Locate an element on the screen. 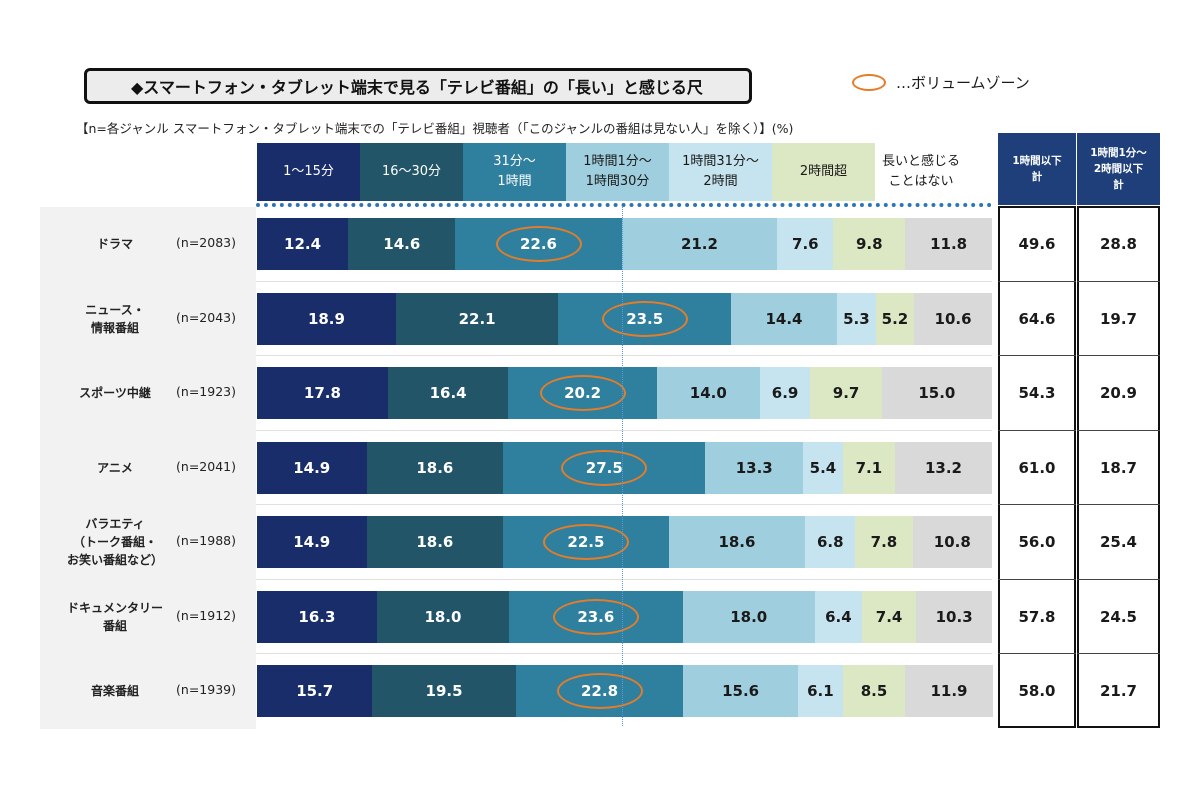 The image size is (1200, 800). row-label: ニュース・ 情報番組 is located at coordinates (115, 319).